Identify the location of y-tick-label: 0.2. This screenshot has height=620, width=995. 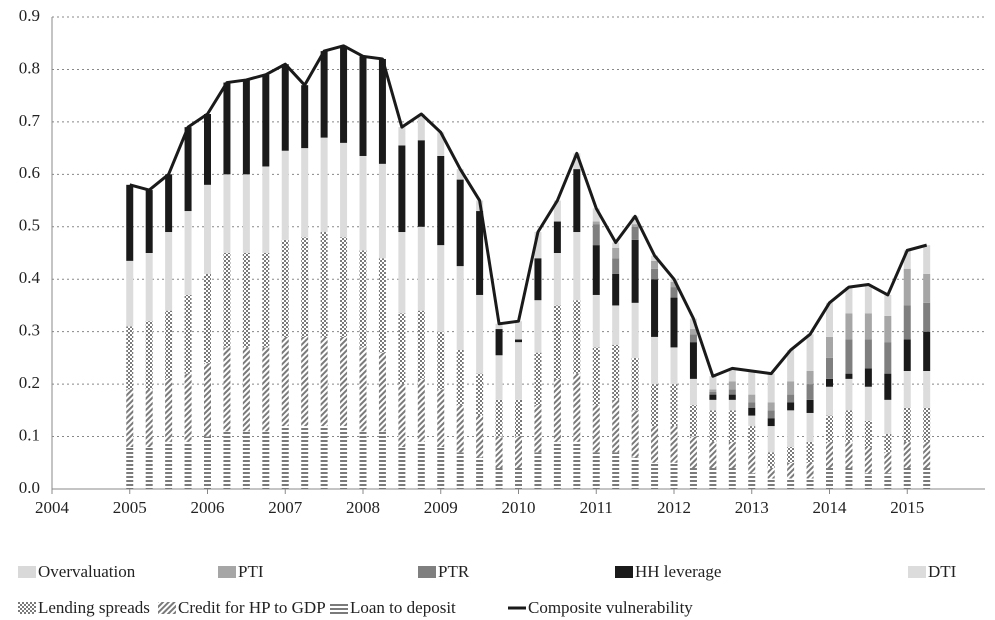
(29, 382).